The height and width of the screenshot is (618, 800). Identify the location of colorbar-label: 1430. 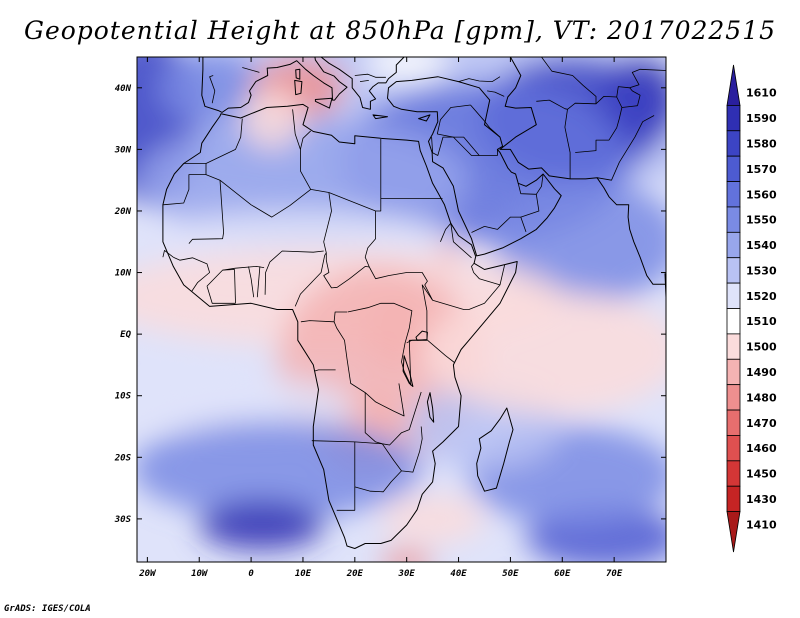
(761, 499).